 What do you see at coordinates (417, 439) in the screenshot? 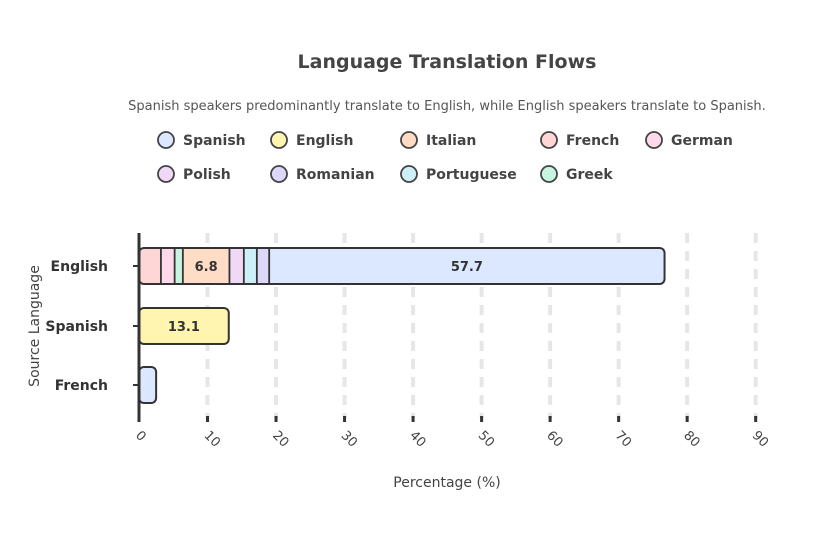
I see `x-tick-label-40: 40` at bounding box center [417, 439].